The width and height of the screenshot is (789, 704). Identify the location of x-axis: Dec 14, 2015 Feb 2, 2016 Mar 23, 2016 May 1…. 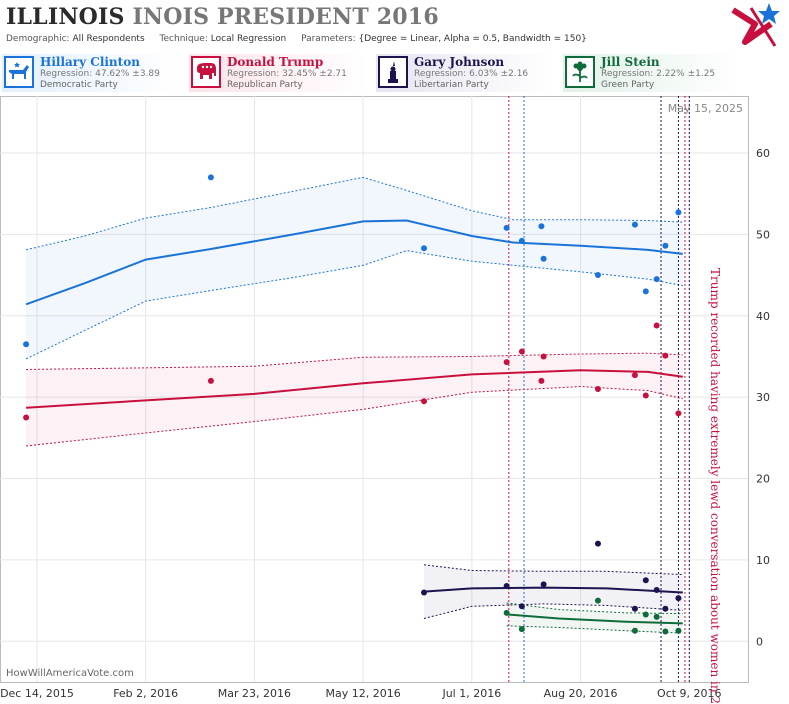
(360, 693).